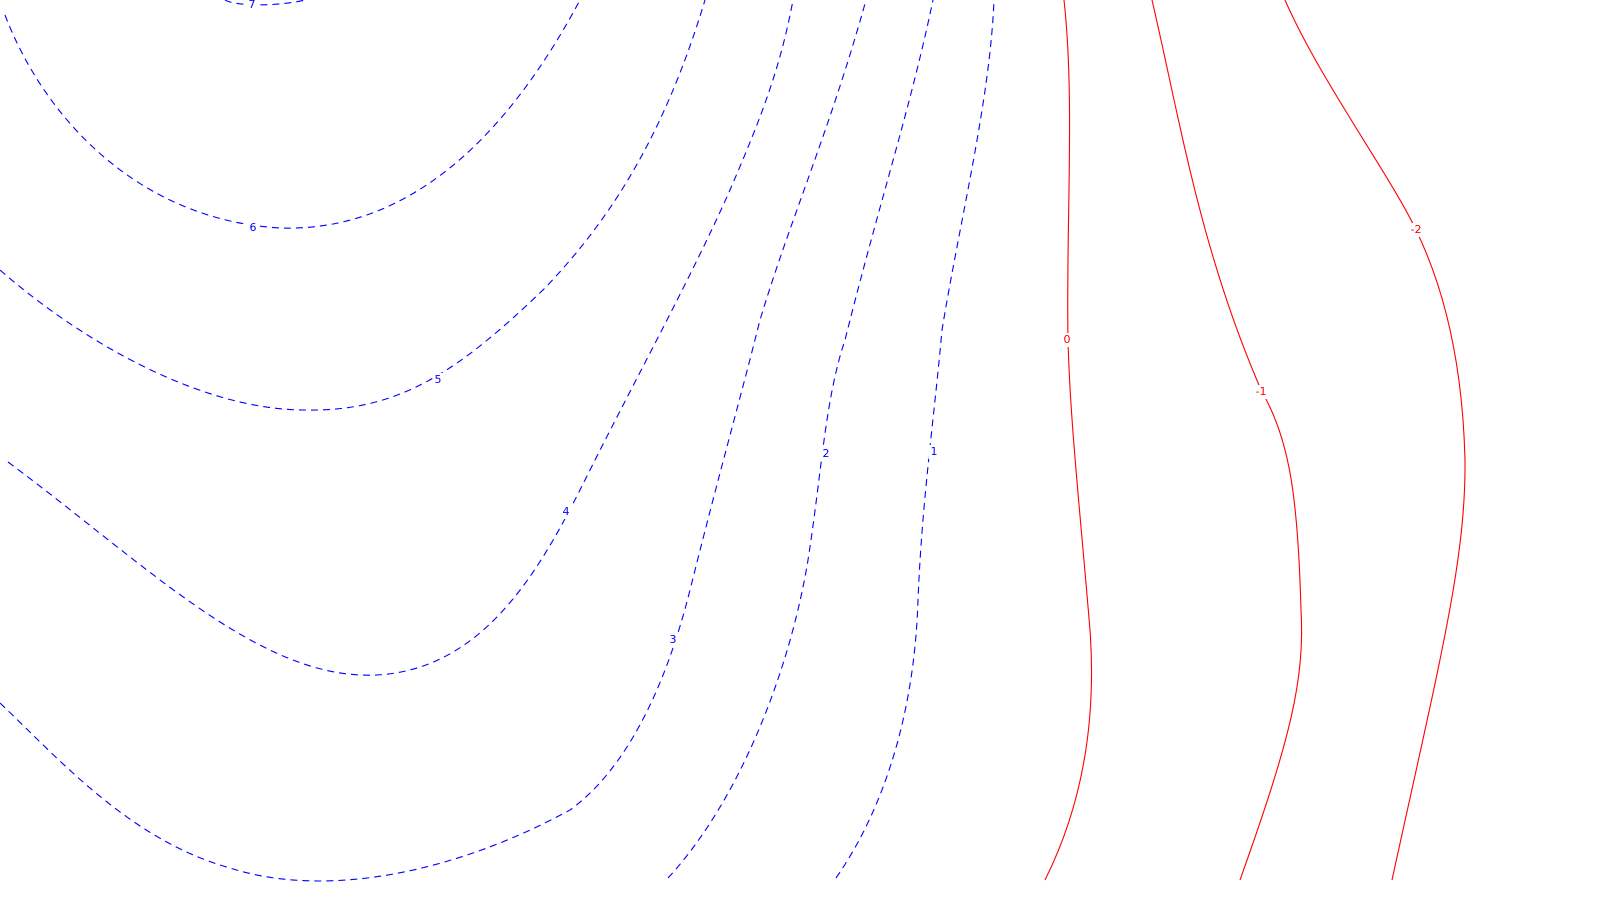  I want to click on contour-label-neg2: -2, so click(1416, 229).